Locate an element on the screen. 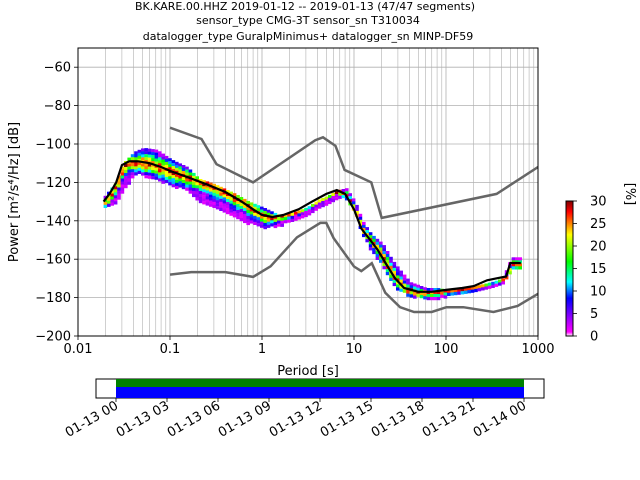  x-tick-label: 0.1 is located at coordinates (170, 349).